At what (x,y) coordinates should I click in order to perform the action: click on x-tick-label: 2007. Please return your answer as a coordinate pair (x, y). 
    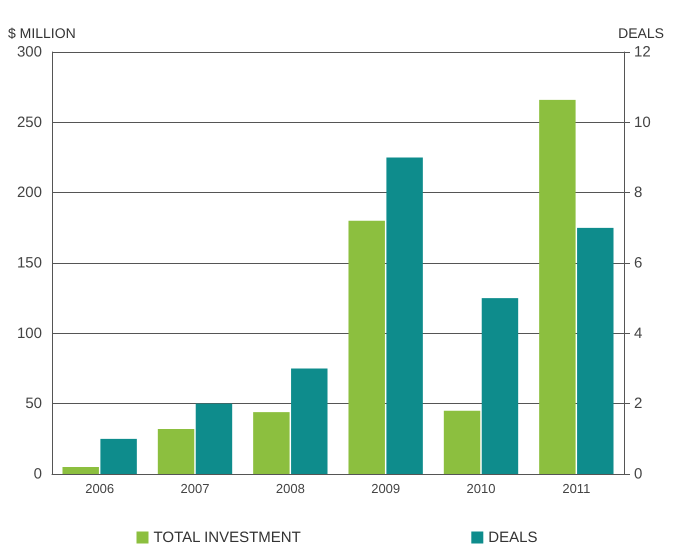
    Looking at the image, I should click on (195, 488).